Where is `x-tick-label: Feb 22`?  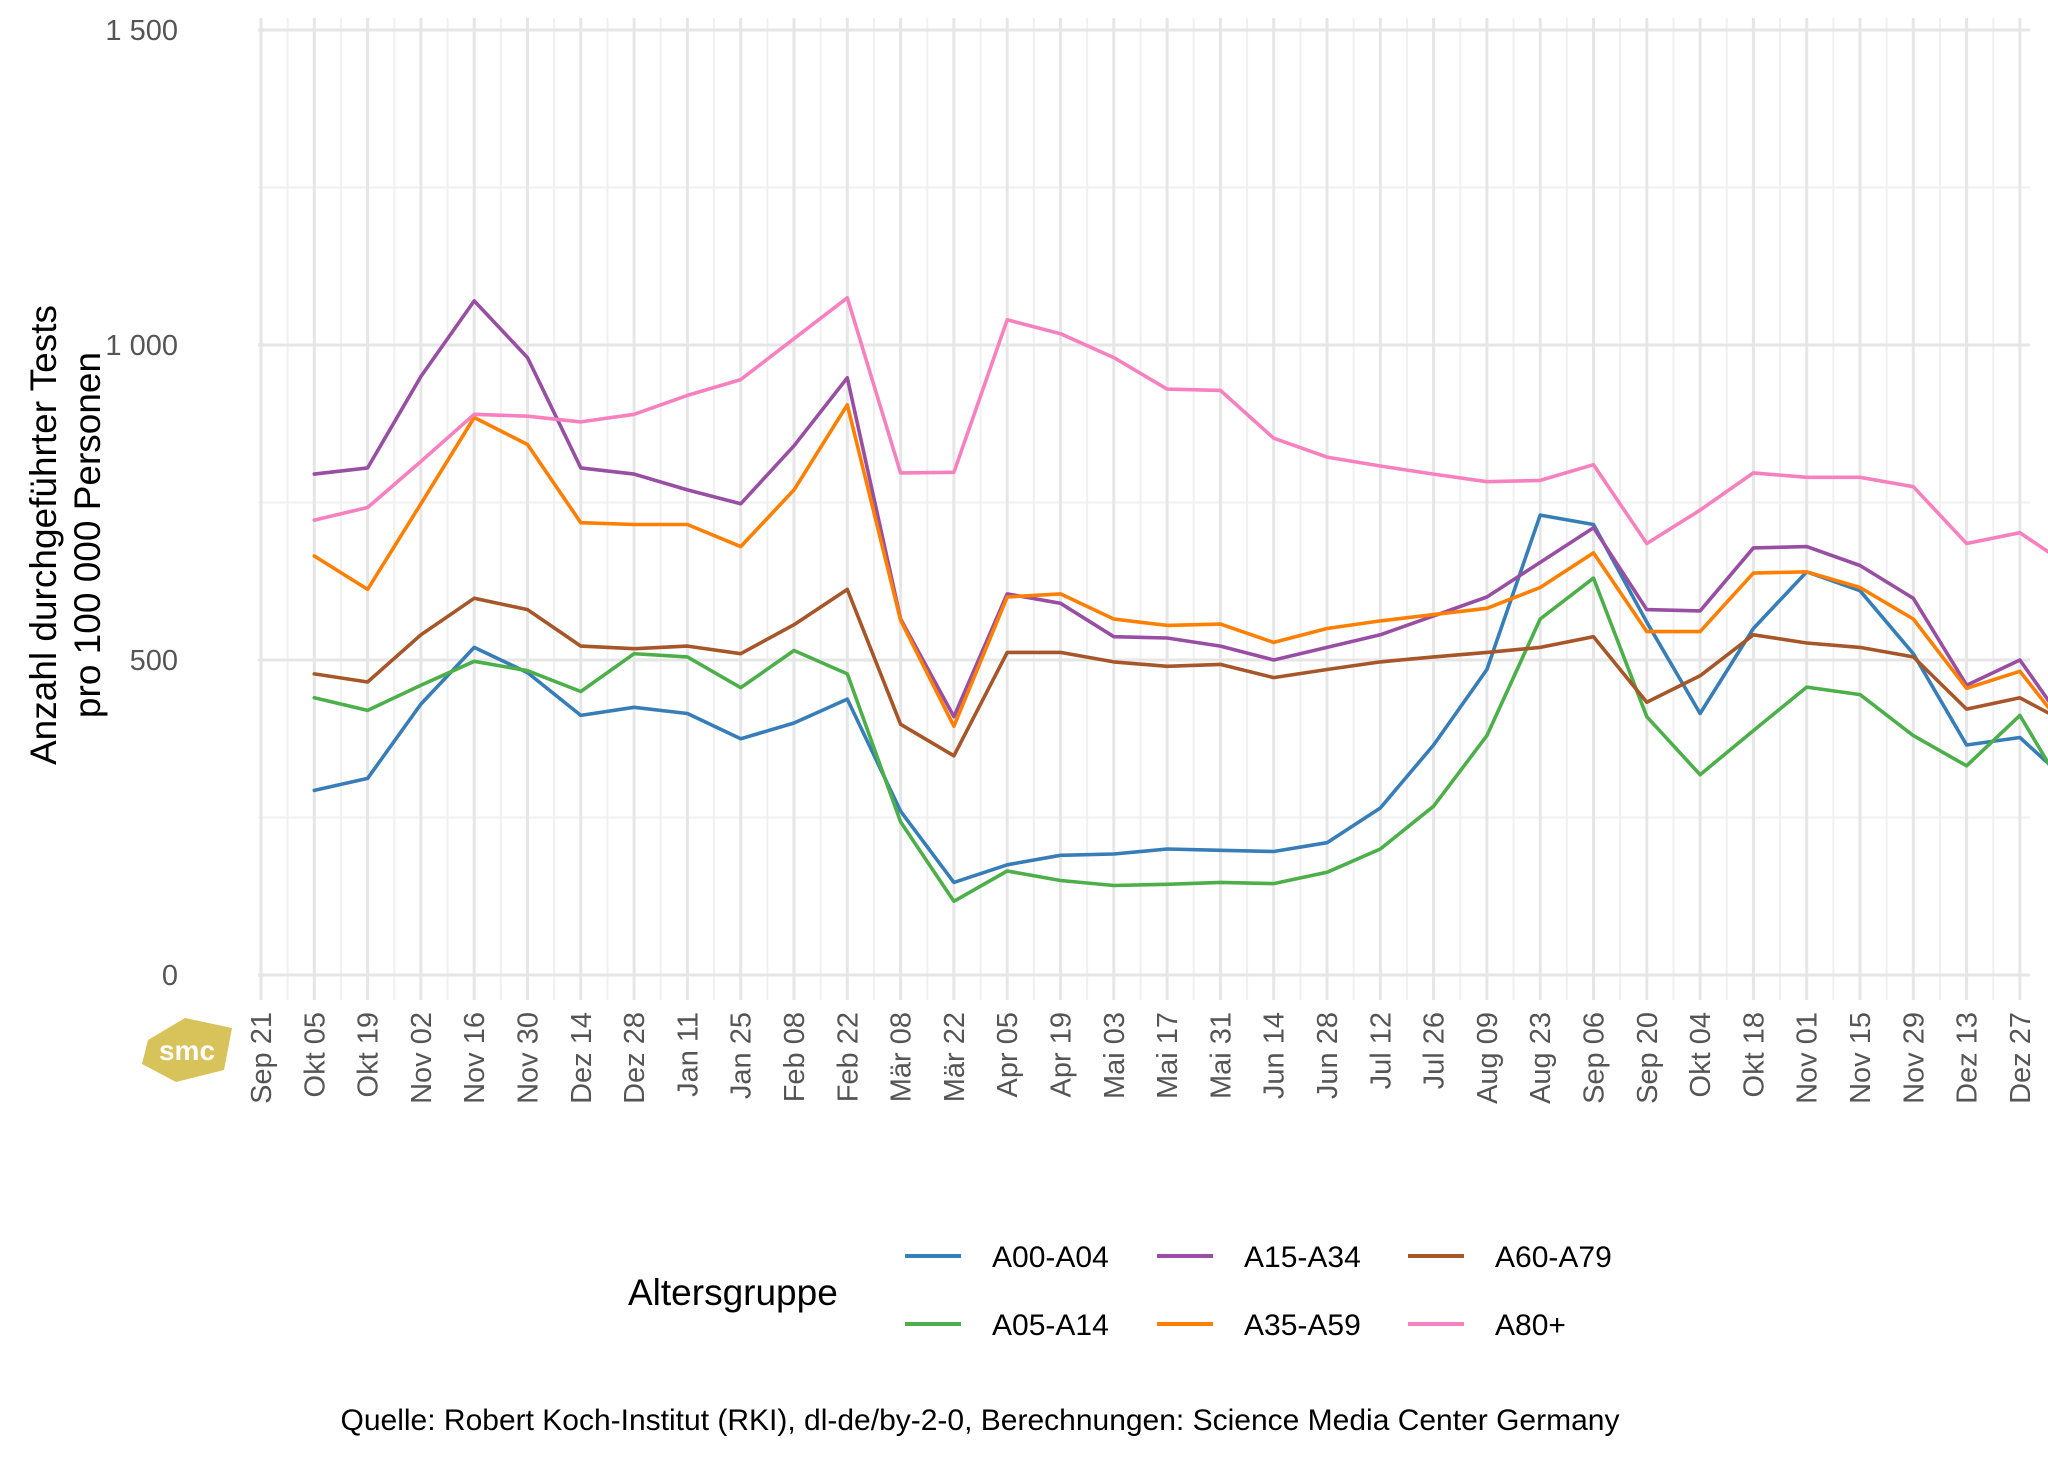 x-tick-label: Feb 22 is located at coordinates (848, 1057).